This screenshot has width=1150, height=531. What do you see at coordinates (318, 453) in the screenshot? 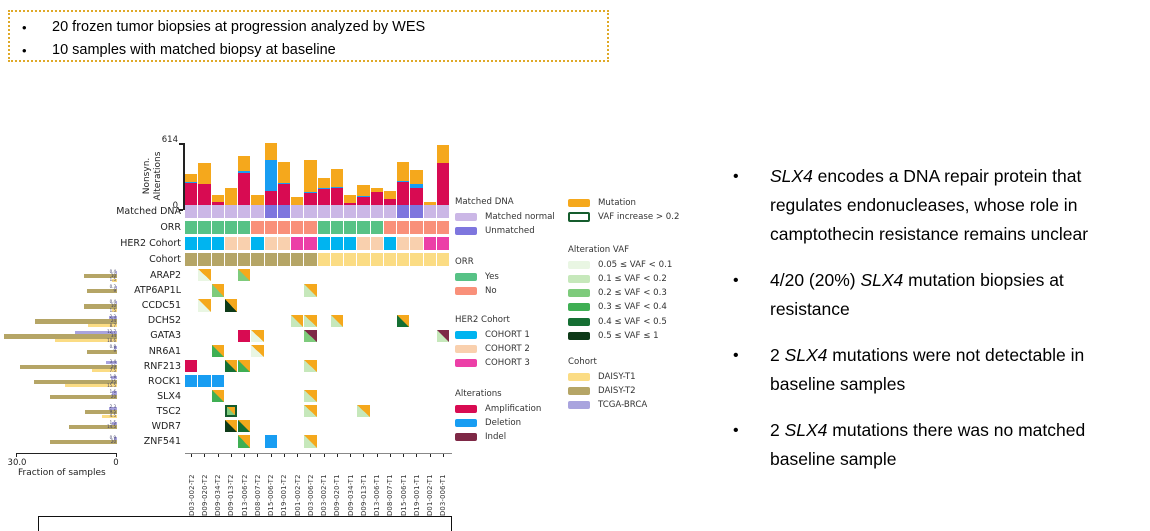
I see `x-axis-line` at bounding box center [318, 453].